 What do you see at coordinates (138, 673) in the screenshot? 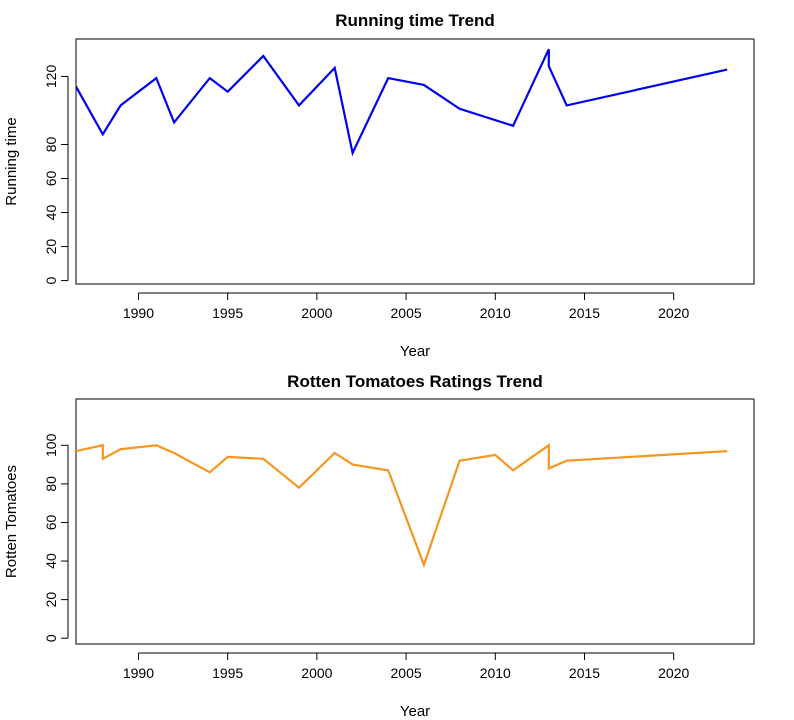
I see `rotten-tomatoes-x-tick-label: 1990` at bounding box center [138, 673].